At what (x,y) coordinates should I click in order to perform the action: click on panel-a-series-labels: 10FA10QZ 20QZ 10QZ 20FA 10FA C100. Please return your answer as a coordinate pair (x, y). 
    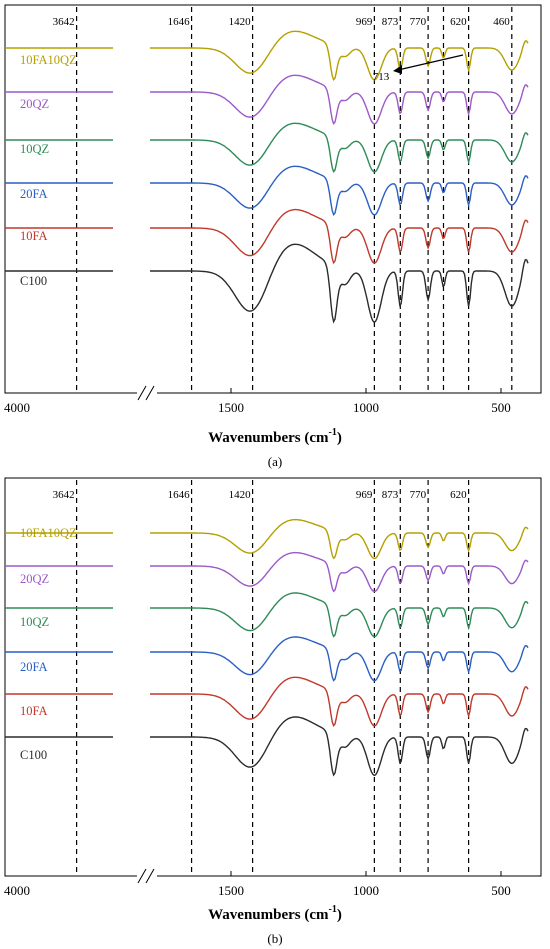
    Looking at the image, I should click on (48, 170).